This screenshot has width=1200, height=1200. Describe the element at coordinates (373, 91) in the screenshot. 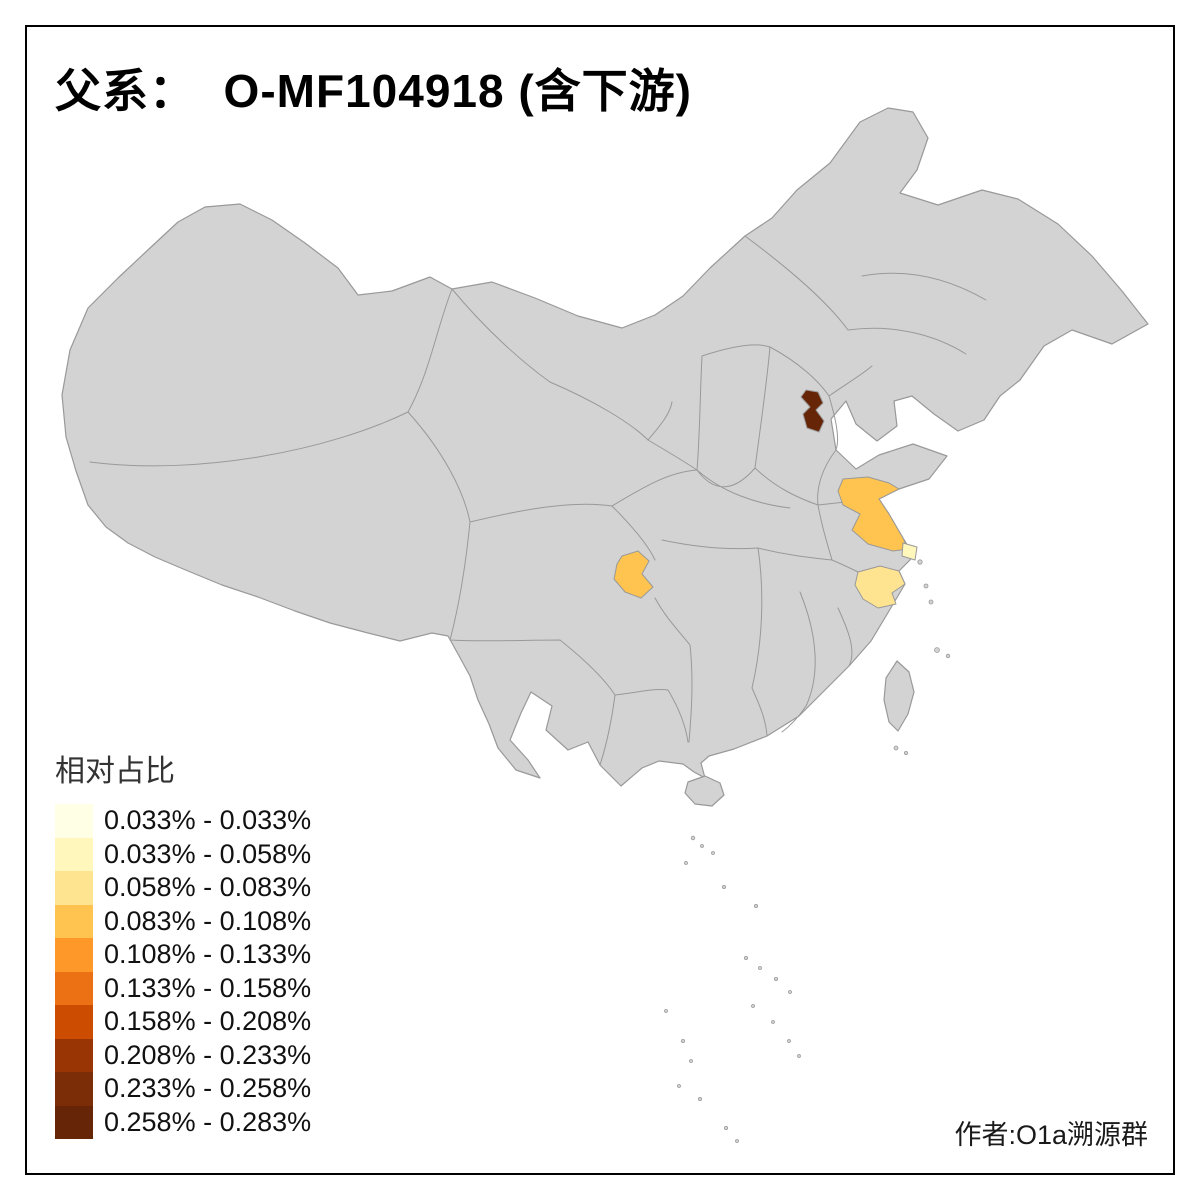

I see `map-title: 父系： O-MF104918 (含下游)` at that location.